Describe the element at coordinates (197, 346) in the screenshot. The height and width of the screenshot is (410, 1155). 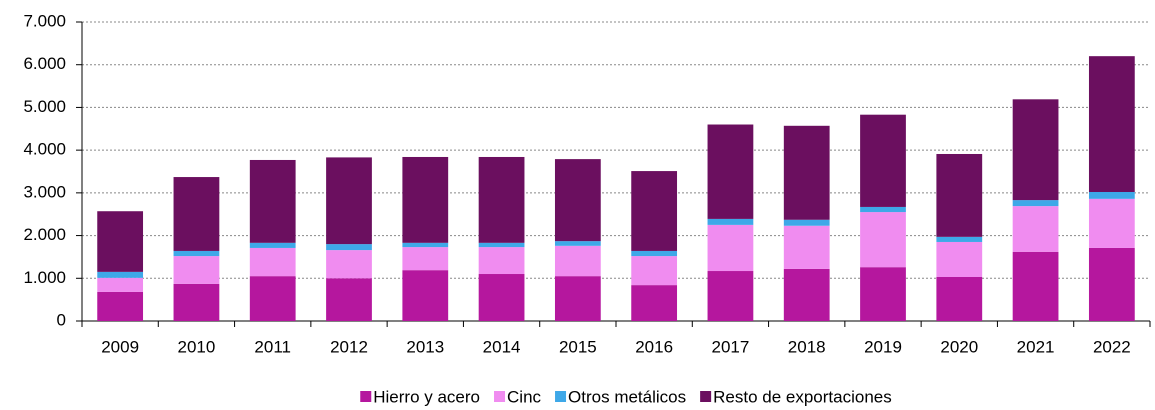
I see `x-tick-label: 2010` at that location.